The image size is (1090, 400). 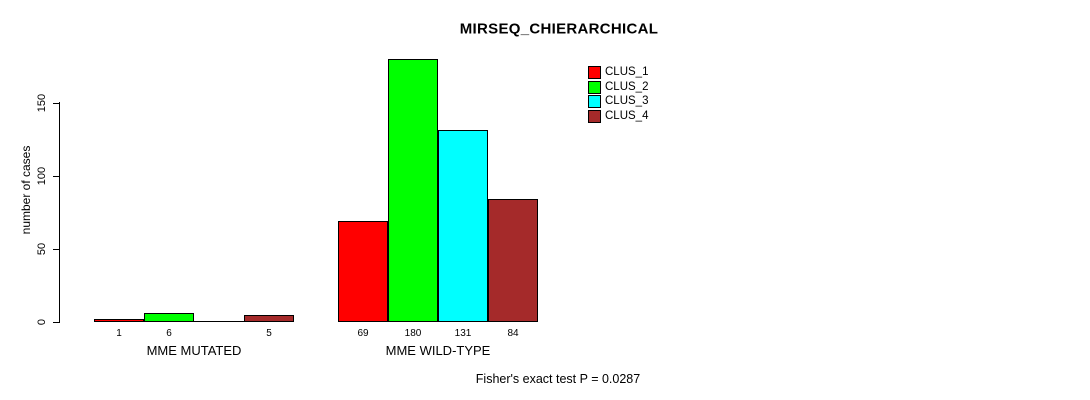 What do you see at coordinates (627, 72) in the screenshot?
I see `legend-label: CLUS_1` at bounding box center [627, 72].